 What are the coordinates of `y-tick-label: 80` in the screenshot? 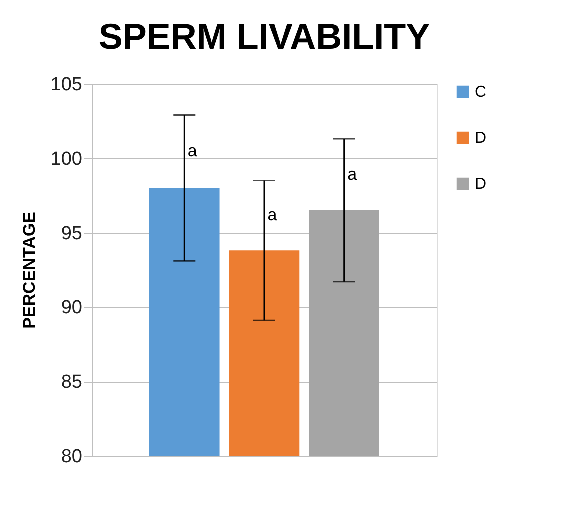 It's located at (71, 457).